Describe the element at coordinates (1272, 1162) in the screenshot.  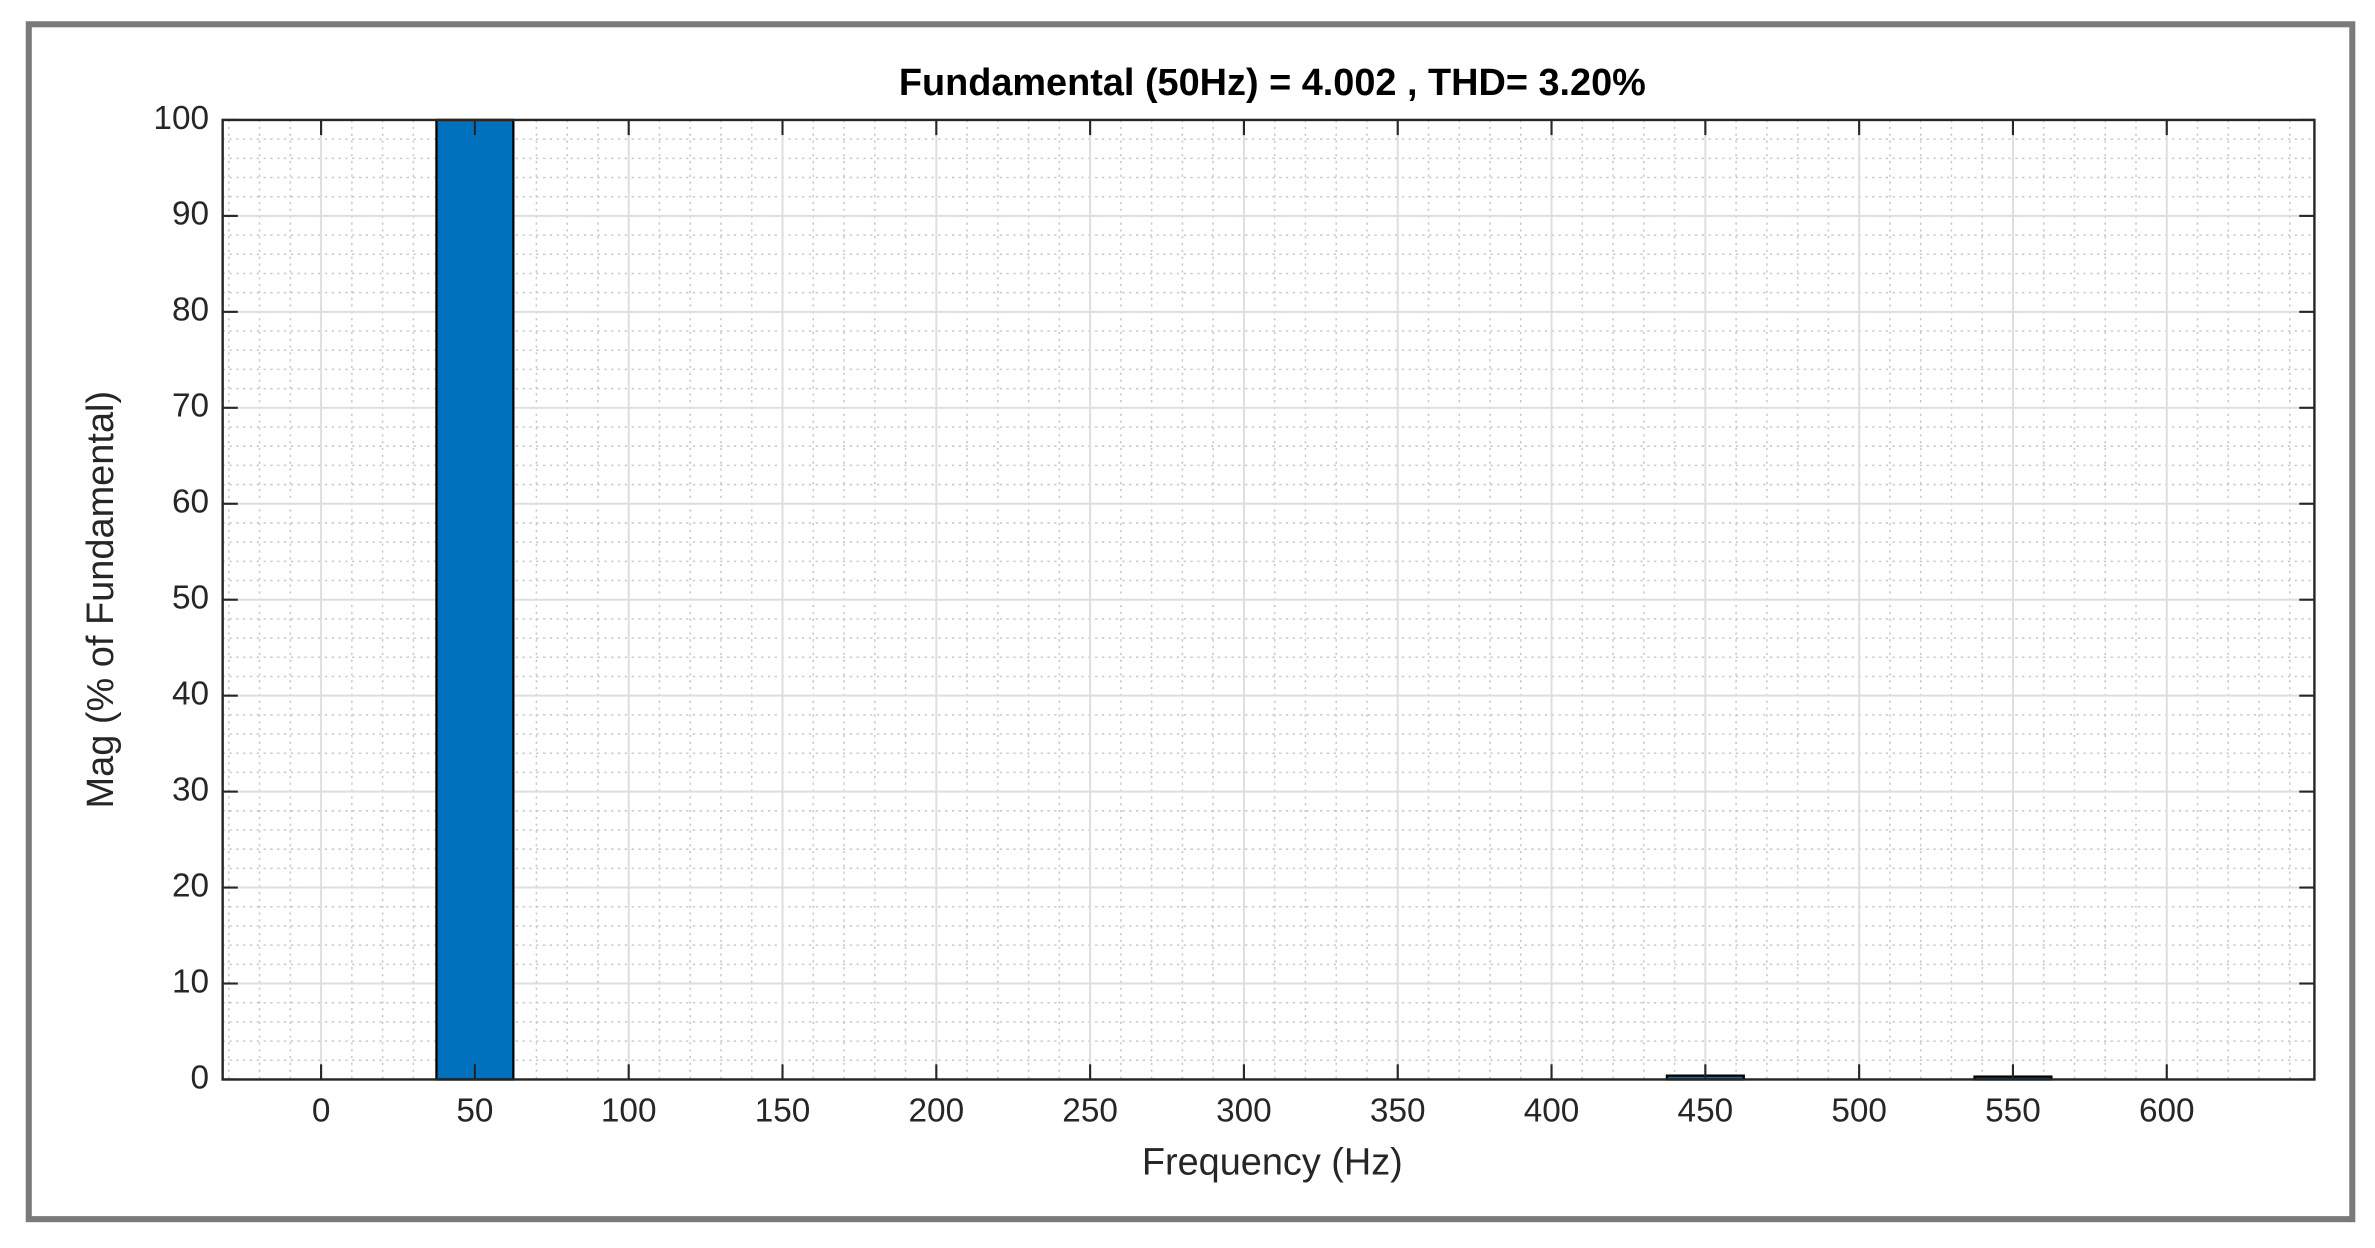
I see `x-axis-label: Frequency (Hz)` at that location.